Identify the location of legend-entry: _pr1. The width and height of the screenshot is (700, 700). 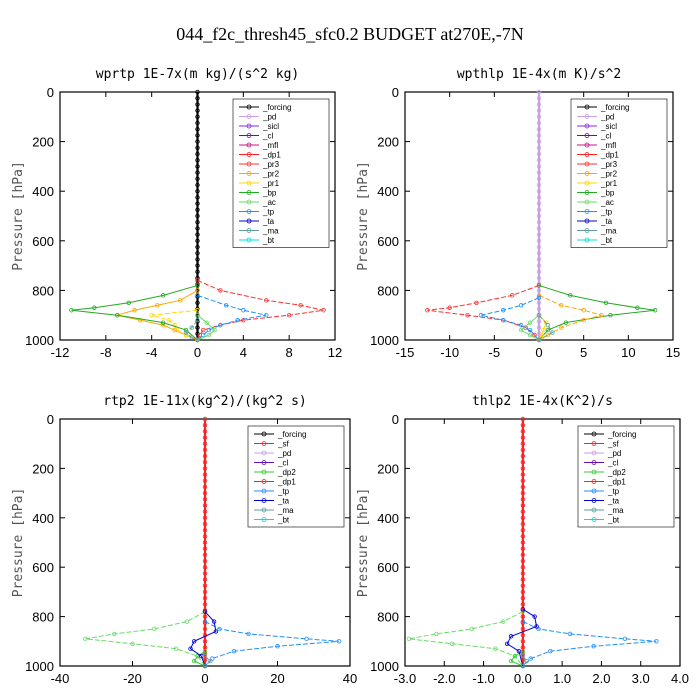
(609, 183).